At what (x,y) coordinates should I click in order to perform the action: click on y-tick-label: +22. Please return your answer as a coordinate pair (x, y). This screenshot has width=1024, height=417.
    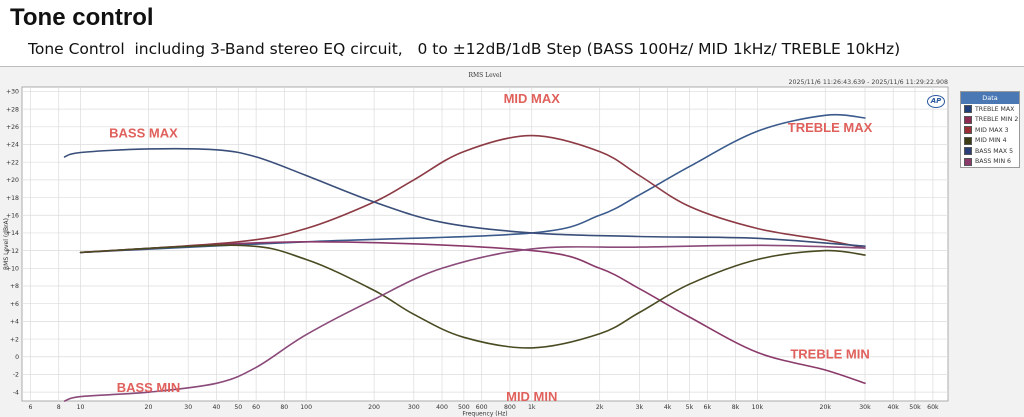
    Looking at the image, I should click on (12, 162).